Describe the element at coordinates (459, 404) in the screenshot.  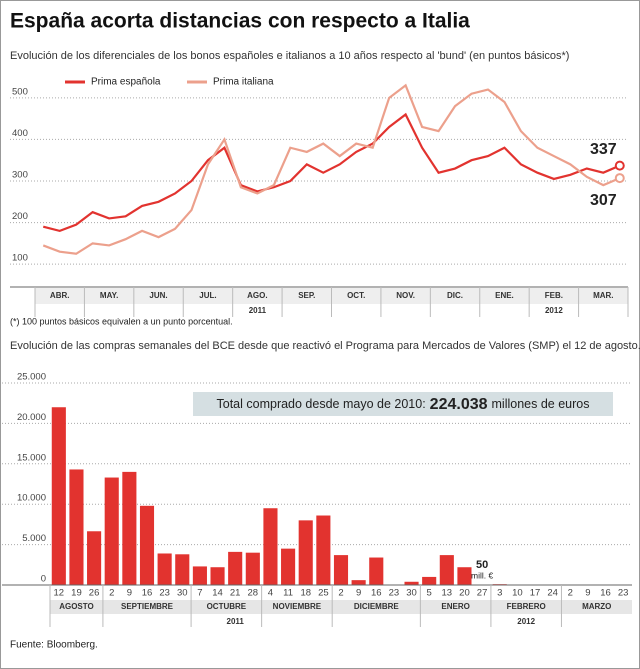
I see `total-value: 224.038` at that location.